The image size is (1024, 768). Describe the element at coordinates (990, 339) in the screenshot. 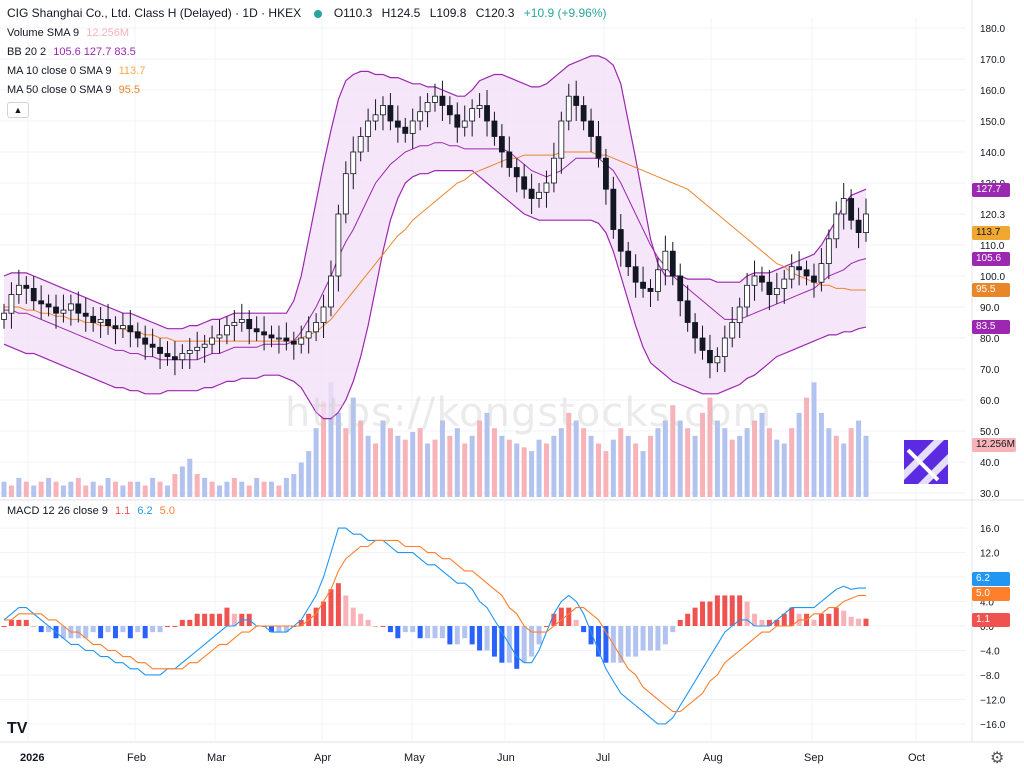

I see `price-axis-label: 80.0` at that location.